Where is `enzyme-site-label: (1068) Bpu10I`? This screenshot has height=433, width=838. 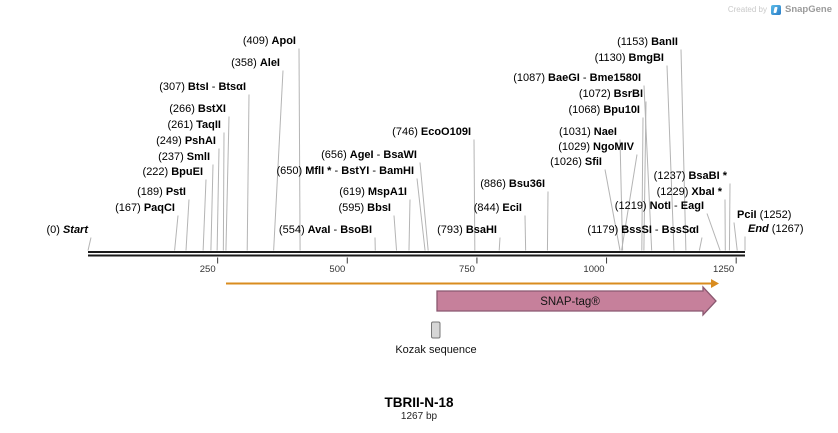
enzyme-site-label: (1068) Bpu10I is located at coordinates (604, 110).